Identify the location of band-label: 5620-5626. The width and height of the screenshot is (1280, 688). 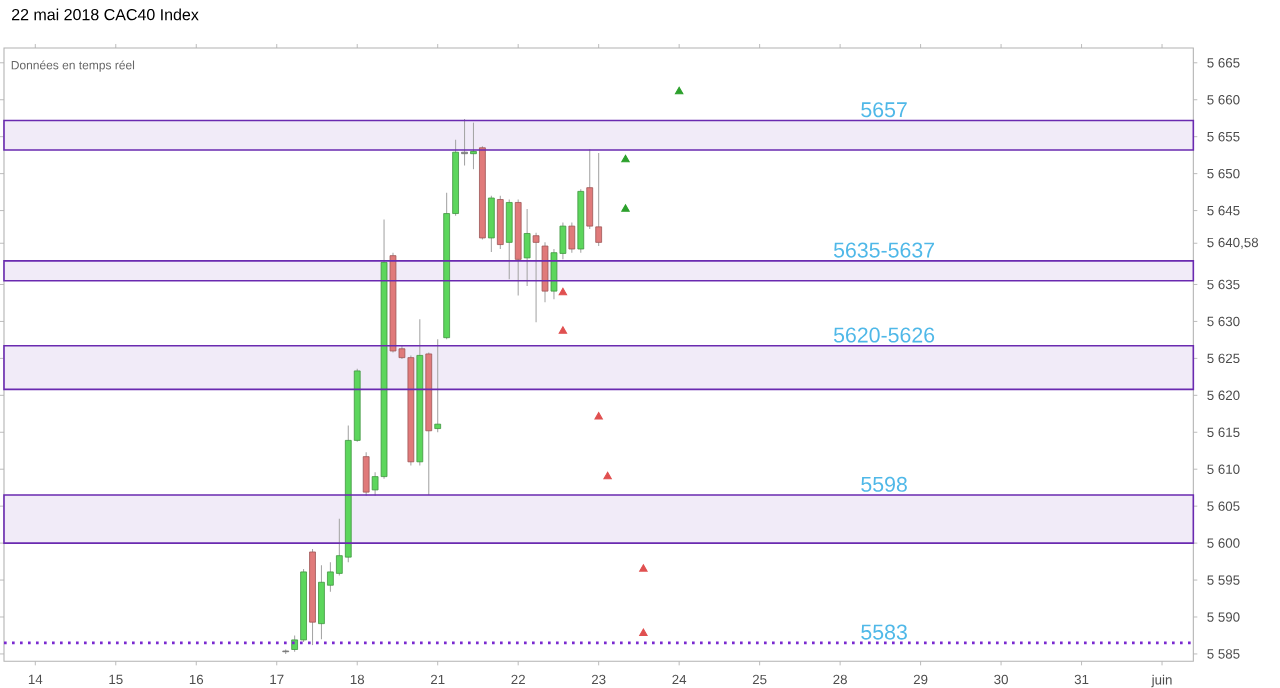
(884, 335).